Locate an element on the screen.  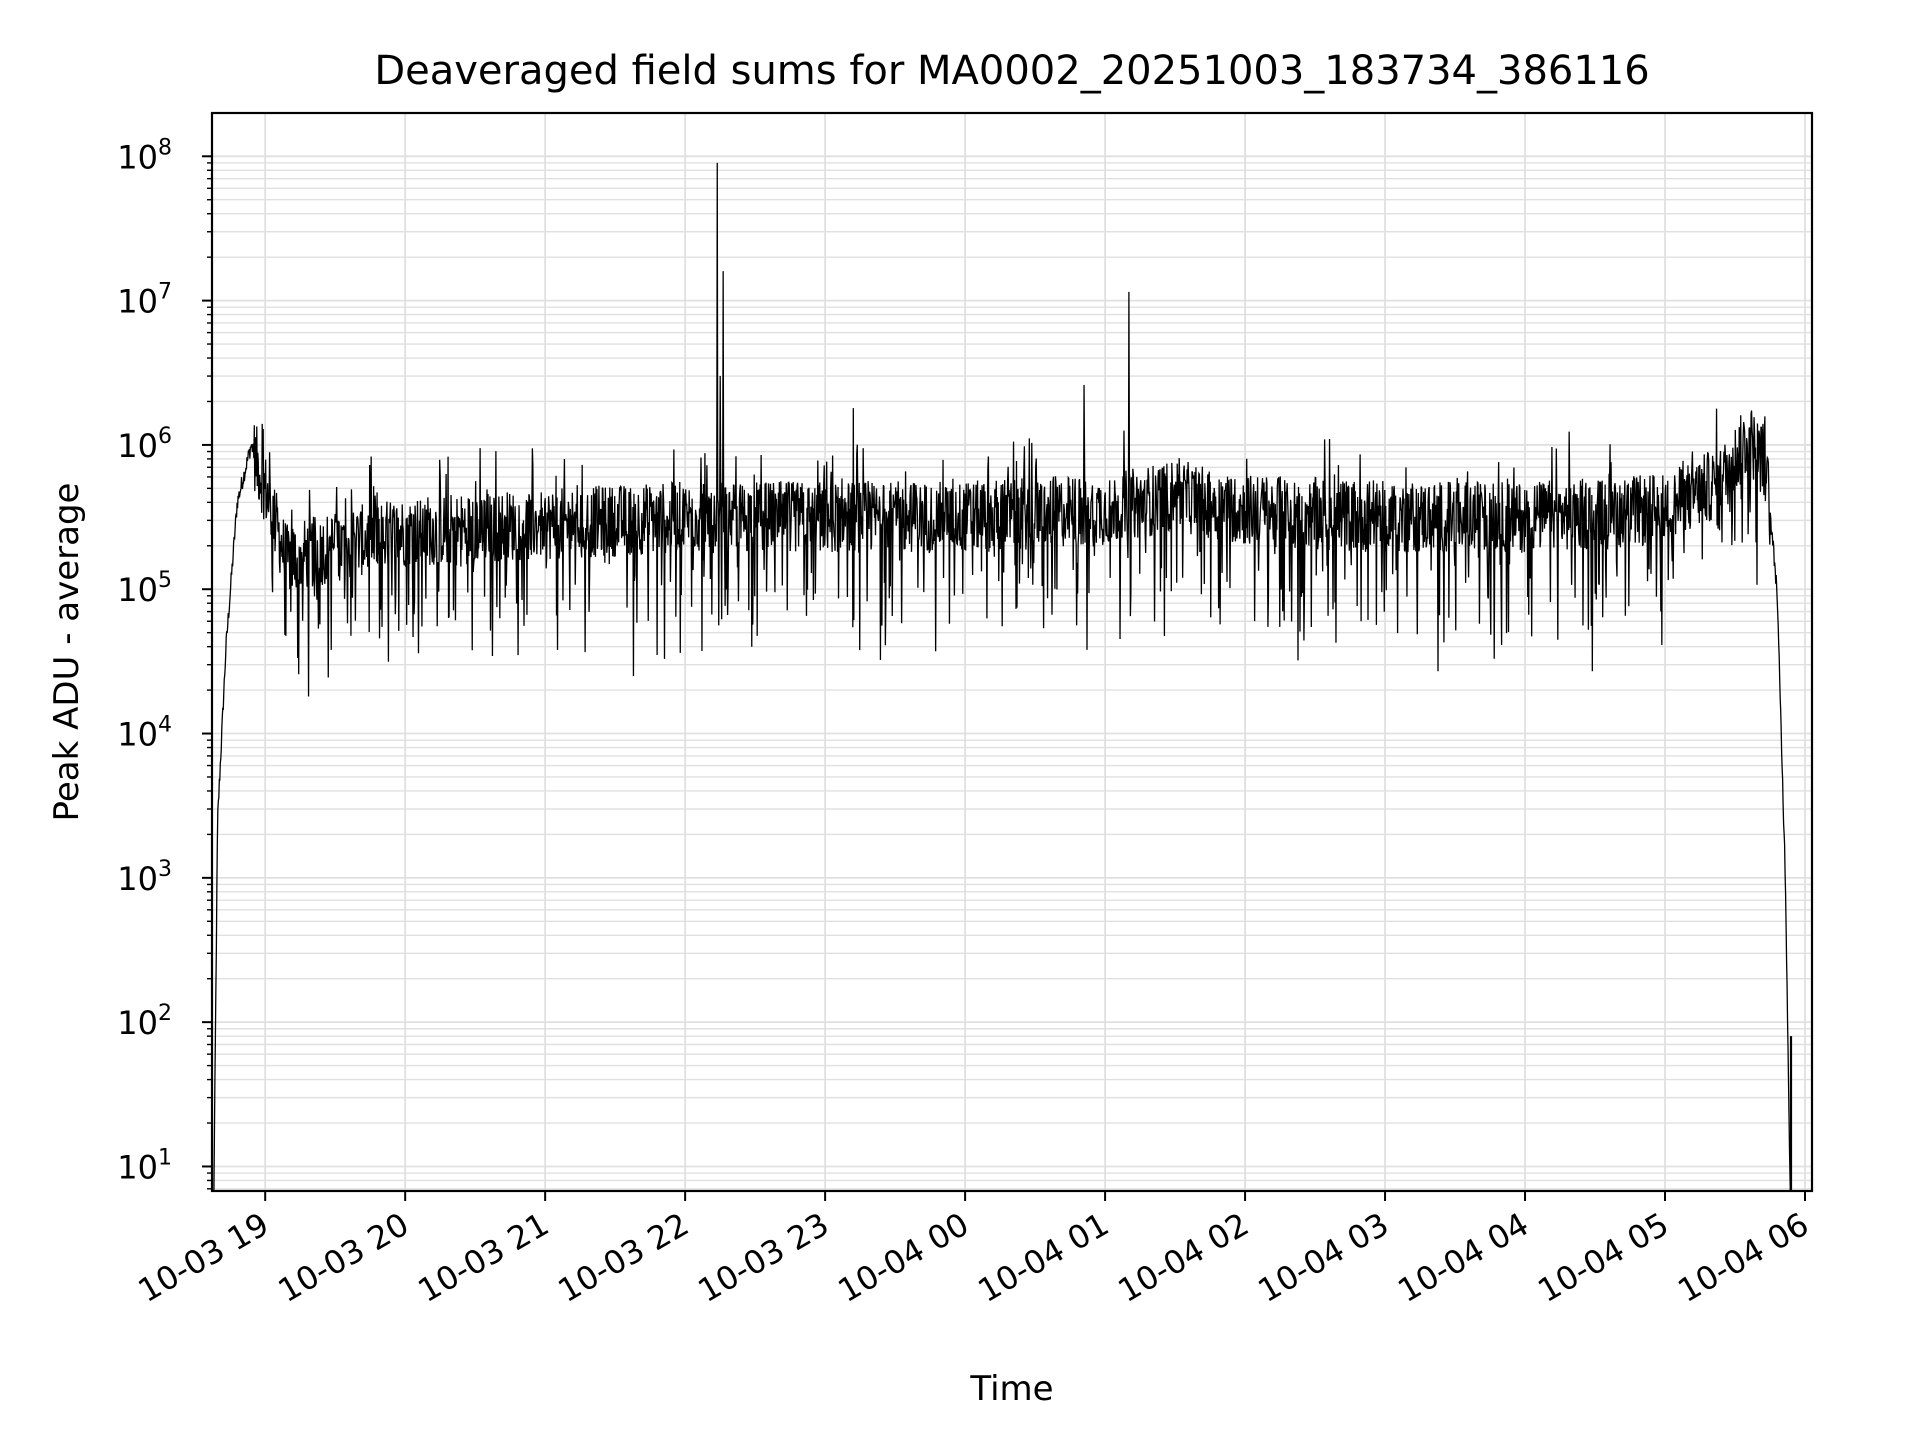
x-tick-label: 10-03 23 is located at coordinates (764, 1257).